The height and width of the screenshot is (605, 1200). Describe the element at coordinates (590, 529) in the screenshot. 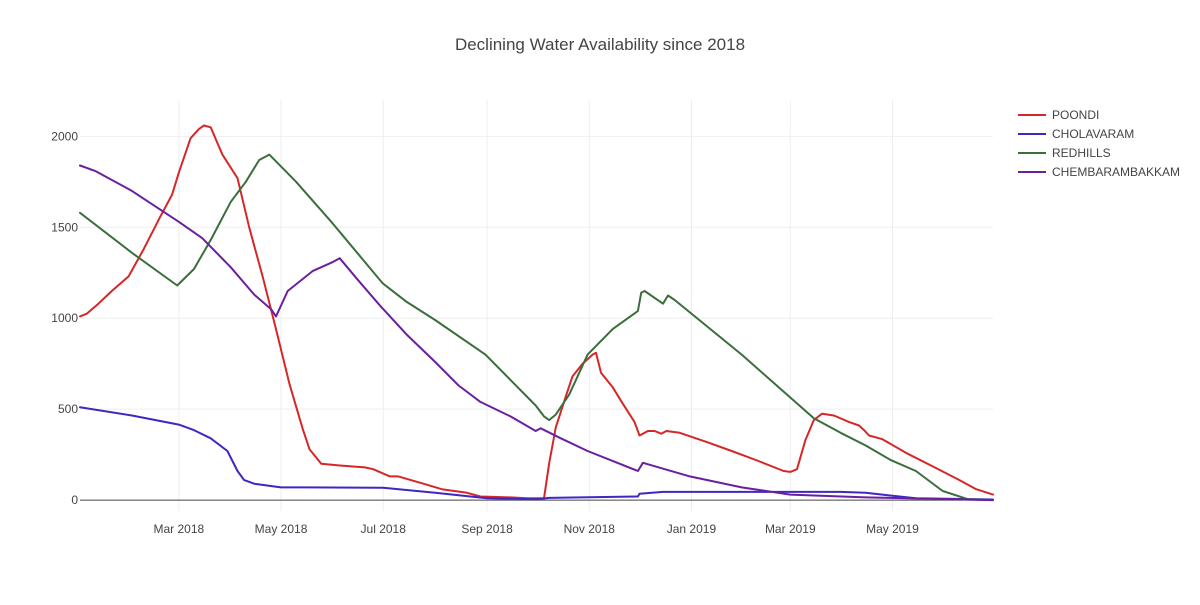

I see `x-tick-label: Nov 2018` at that location.